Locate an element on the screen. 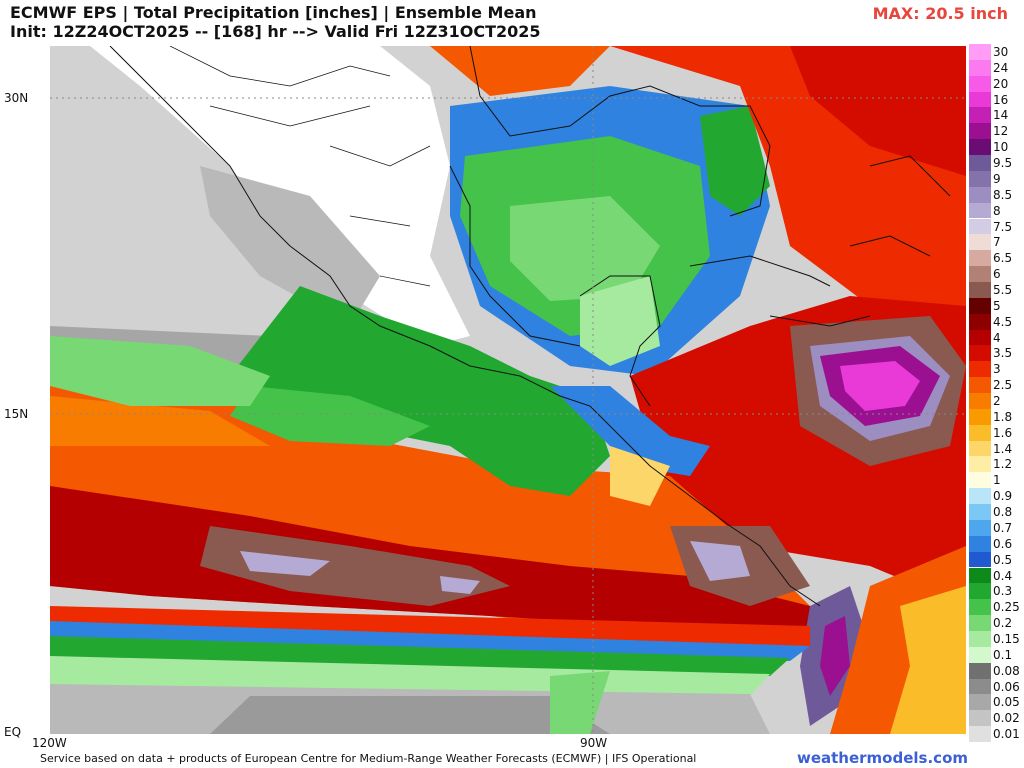 The height and width of the screenshot is (768, 1024). legend-label: 1.6 is located at coordinates (1003, 432).